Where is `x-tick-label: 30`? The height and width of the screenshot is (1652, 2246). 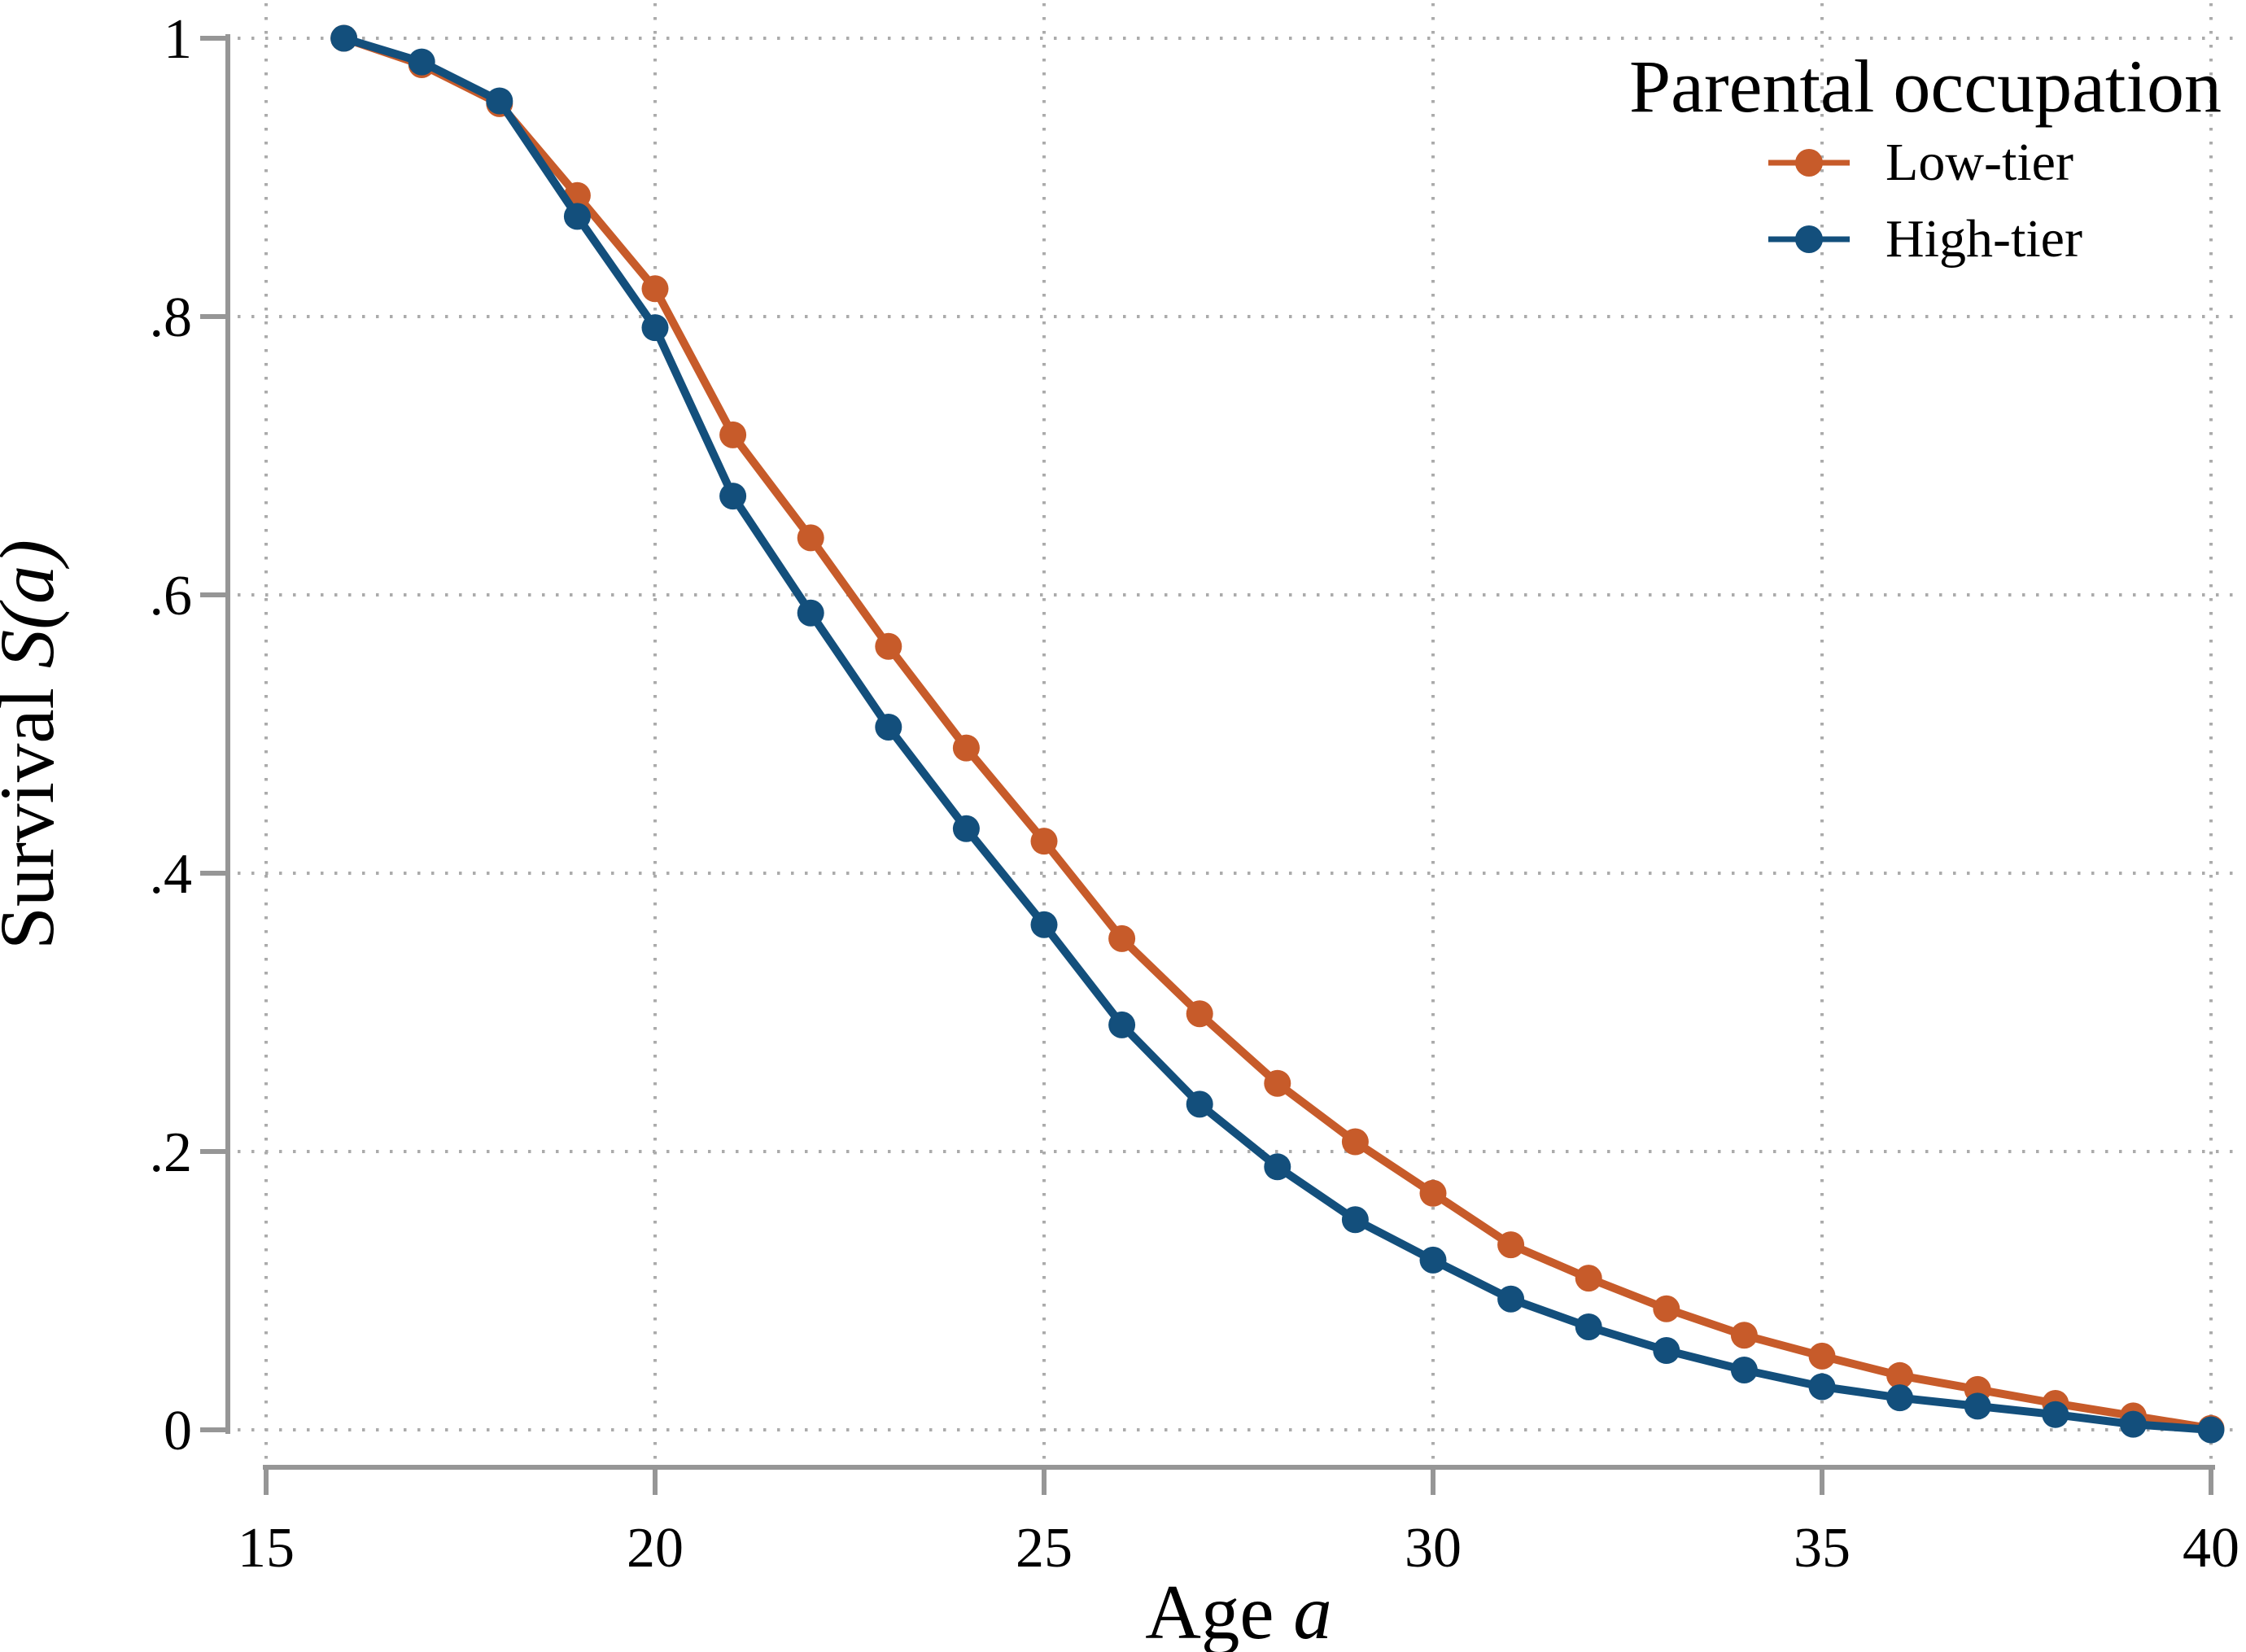
x-tick-label: 30 is located at coordinates (1434, 1548).